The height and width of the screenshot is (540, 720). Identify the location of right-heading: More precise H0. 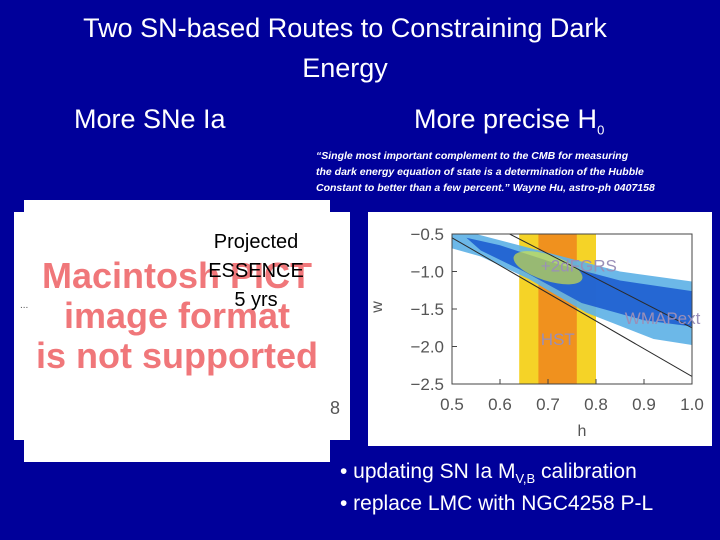
(509, 120).